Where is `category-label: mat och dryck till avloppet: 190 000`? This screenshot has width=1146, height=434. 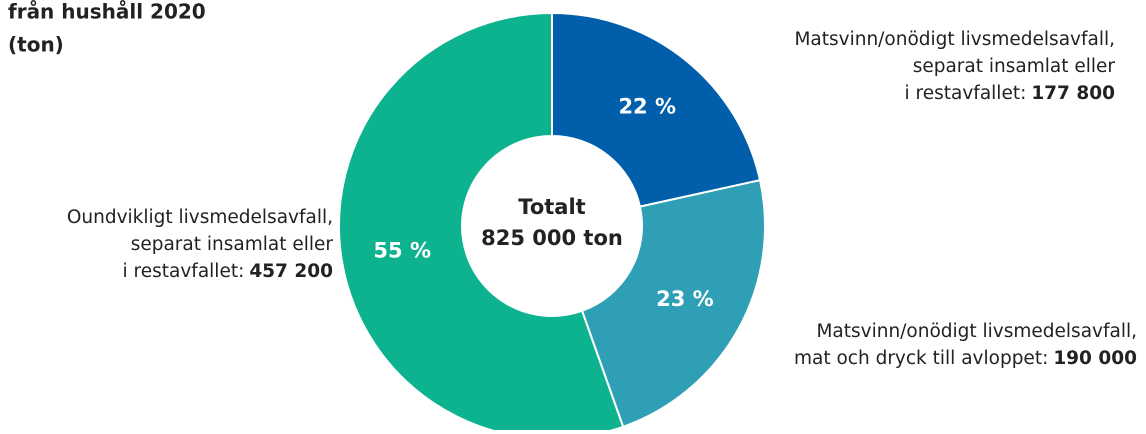
category-label: mat och dryck till avloppet: 190 000 is located at coordinates (965, 358).